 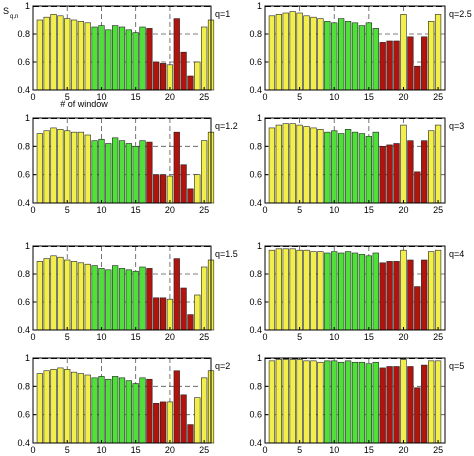 What do you see at coordinates (14, 17) in the screenshot?
I see `ylabel-sub: q,n` at bounding box center [14, 17].